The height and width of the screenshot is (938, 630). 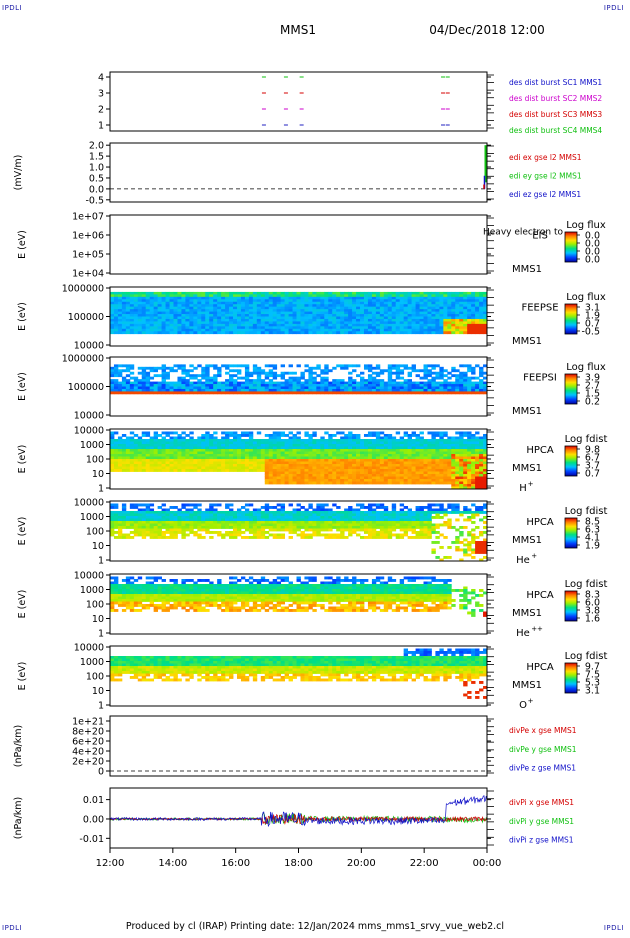 What do you see at coordinates (540, 378) in the screenshot?
I see `instrument-label: FEEPSI` at bounding box center [540, 378].